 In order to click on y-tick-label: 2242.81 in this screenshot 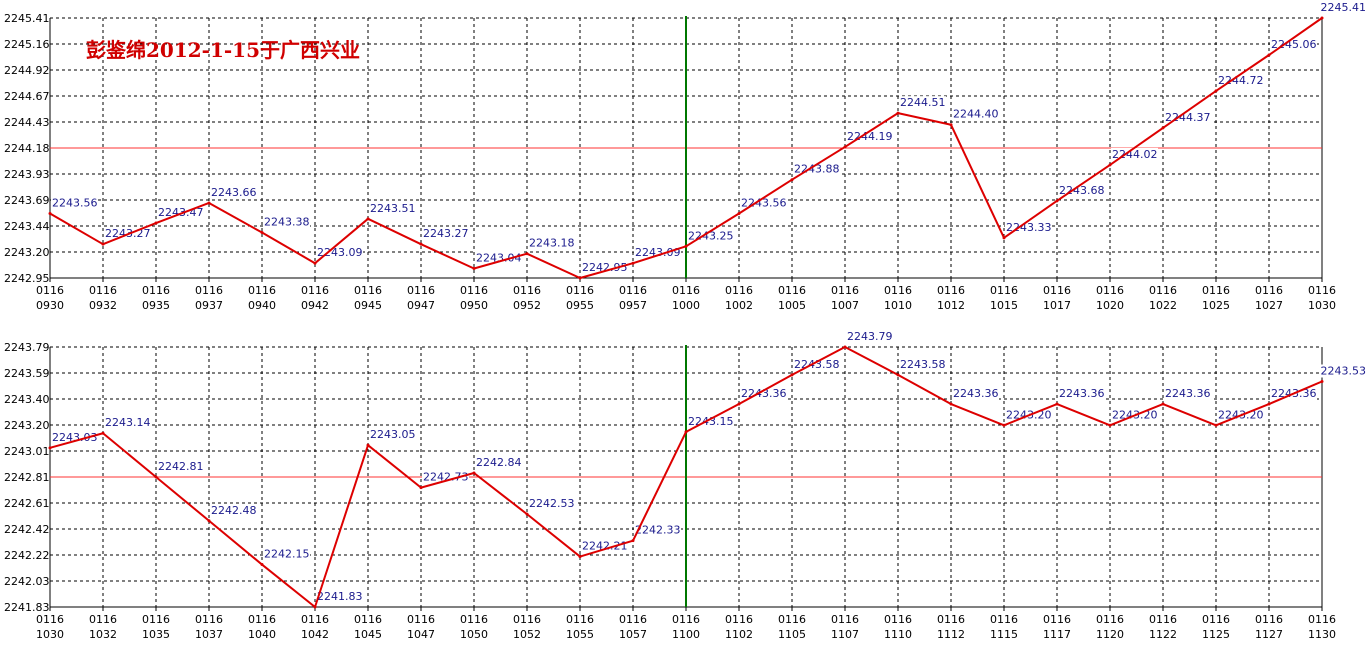, I will do `click(27, 477)`.